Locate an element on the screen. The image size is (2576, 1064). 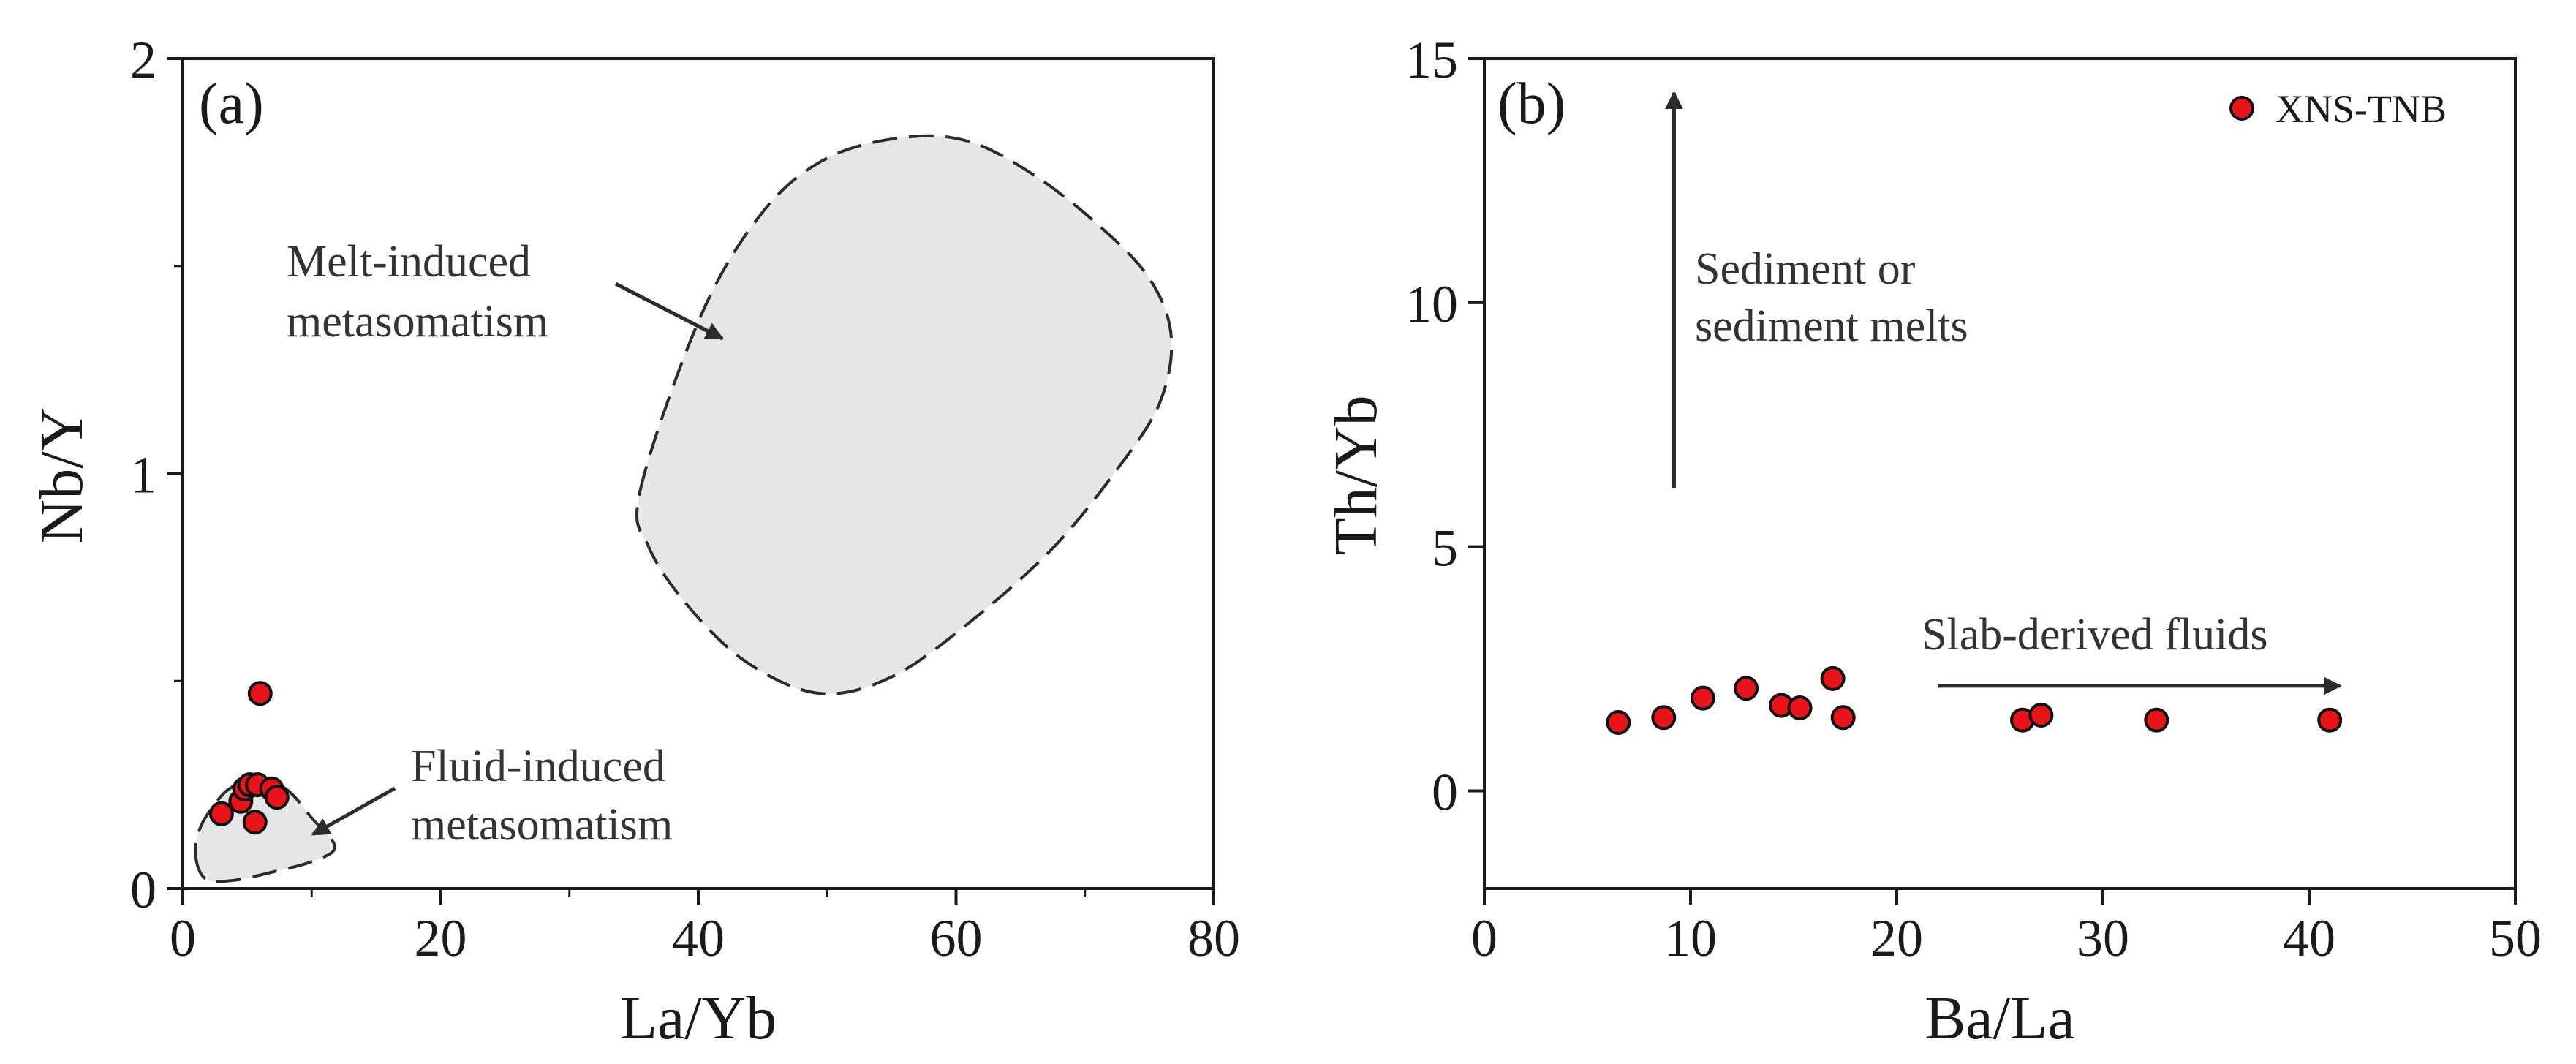
b-x-tick-label-0: 0 is located at coordinates (1484, 938).